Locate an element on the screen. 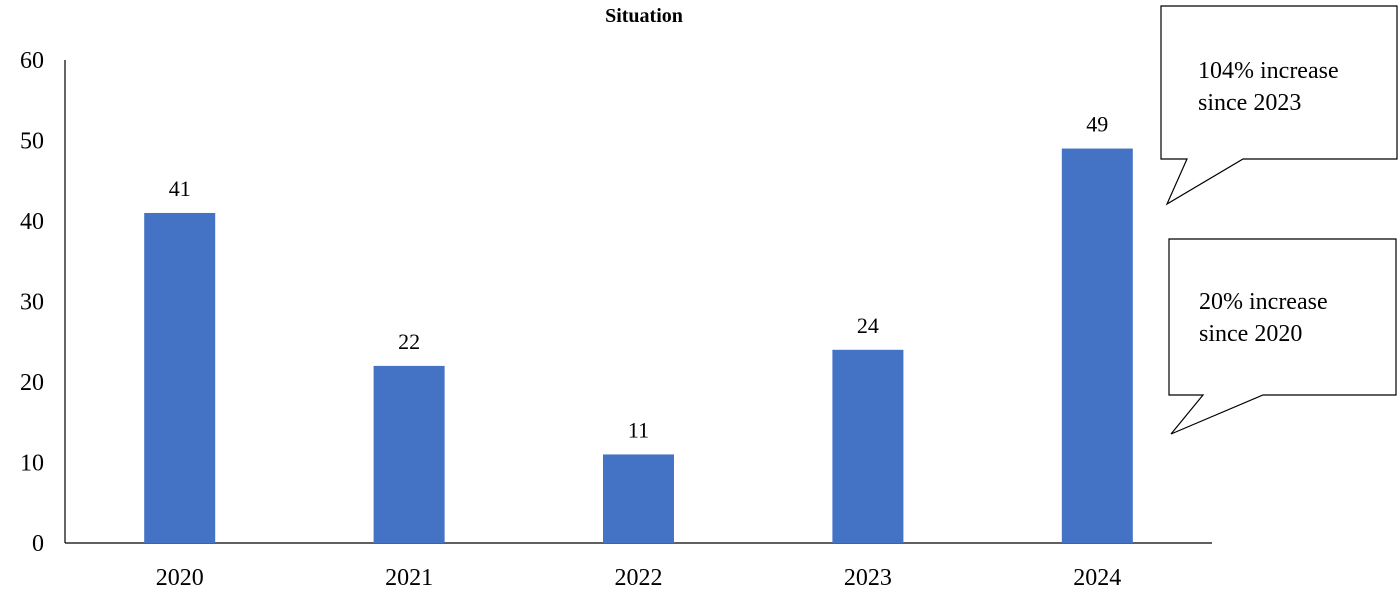  callout-2: 20% increase since 2020 is located at coordinates (1282, 336).